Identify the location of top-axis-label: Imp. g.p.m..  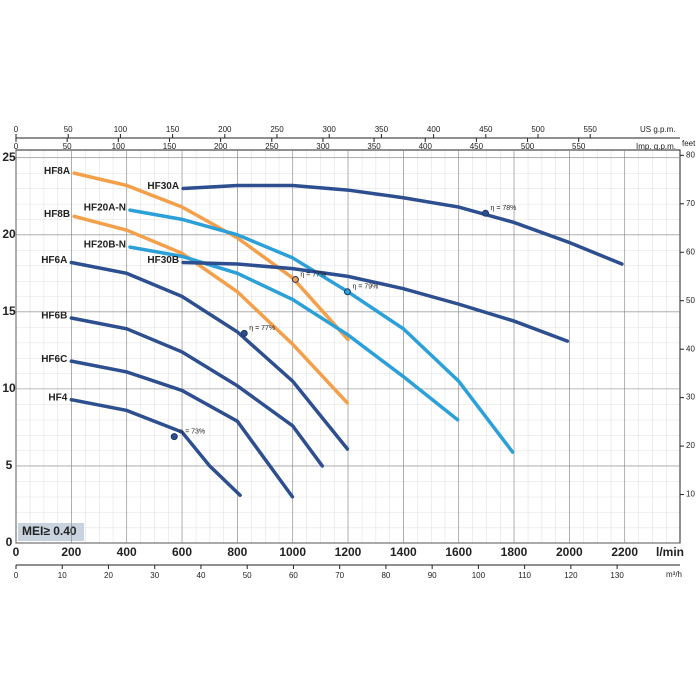
(656, 146).